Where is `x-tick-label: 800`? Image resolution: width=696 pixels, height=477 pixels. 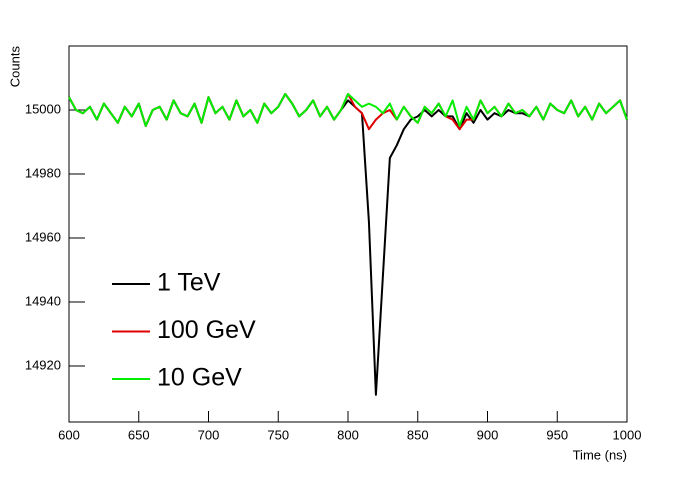
x-tick-label: 800 is located at coordinates (348, 434).